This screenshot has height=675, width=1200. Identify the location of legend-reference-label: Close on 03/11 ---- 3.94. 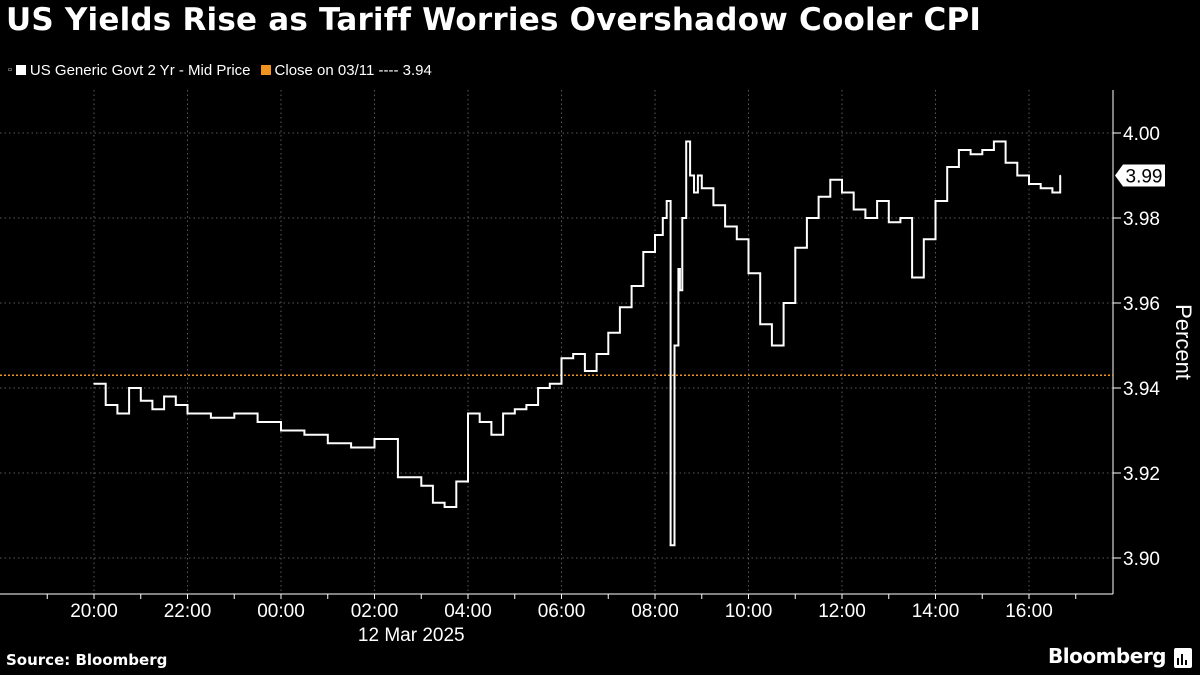
(353, 70).